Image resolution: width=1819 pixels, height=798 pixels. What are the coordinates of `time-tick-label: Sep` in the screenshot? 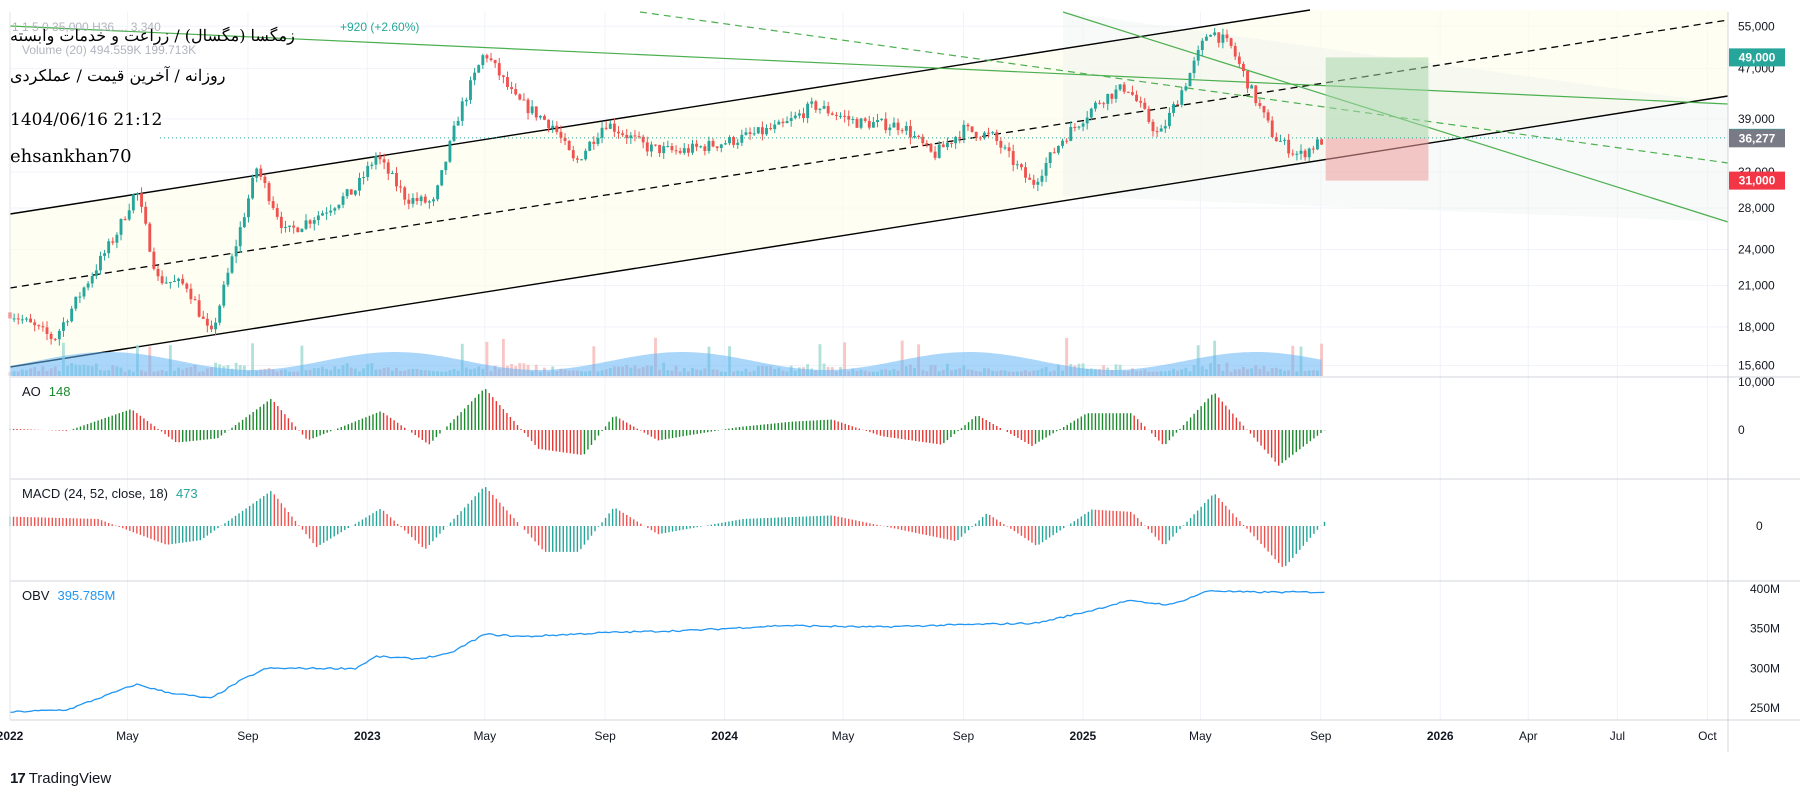 It's located at (248, 736).